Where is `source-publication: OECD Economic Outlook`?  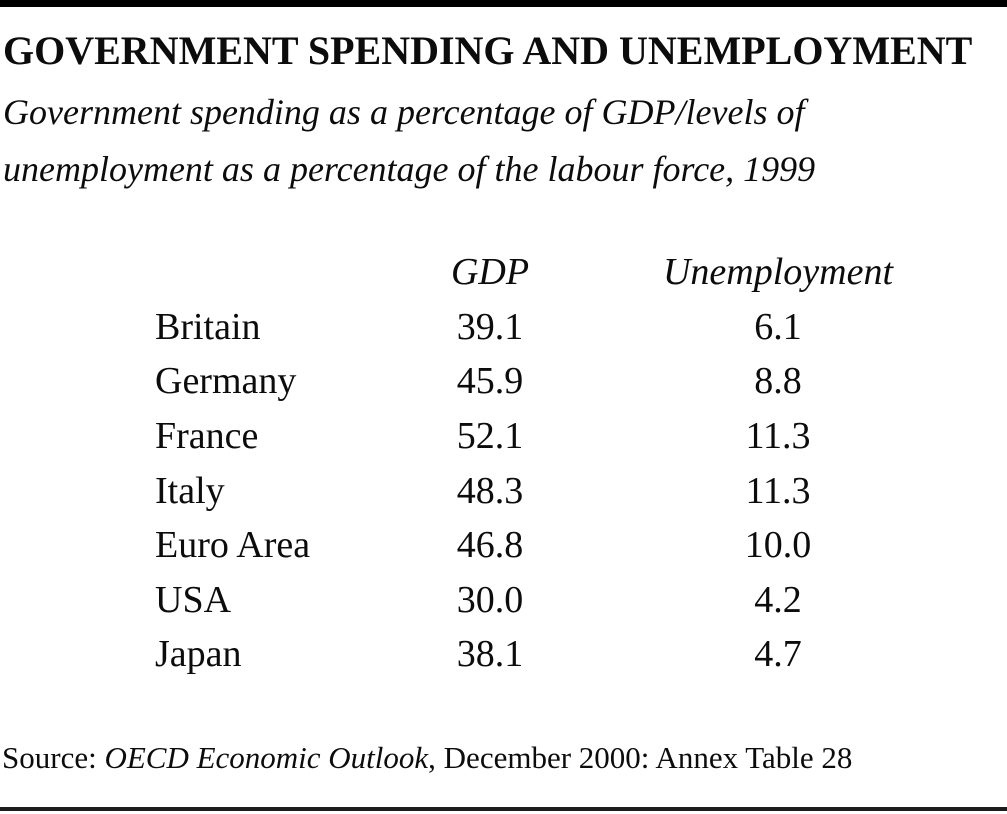
source-publication: OECD Economic Outlook is located at coordinates (266, 757).